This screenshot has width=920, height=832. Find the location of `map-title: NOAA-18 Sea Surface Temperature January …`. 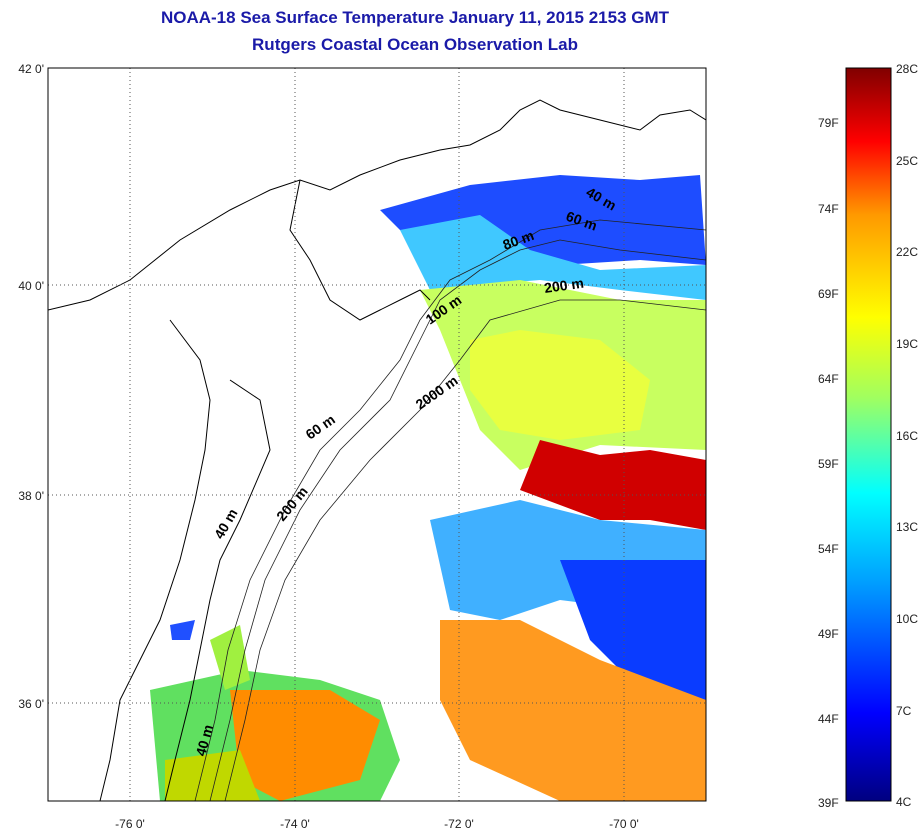

map-title: NOAA-18 Sea Surface Temperature January … is located at coordinates (415, 17).